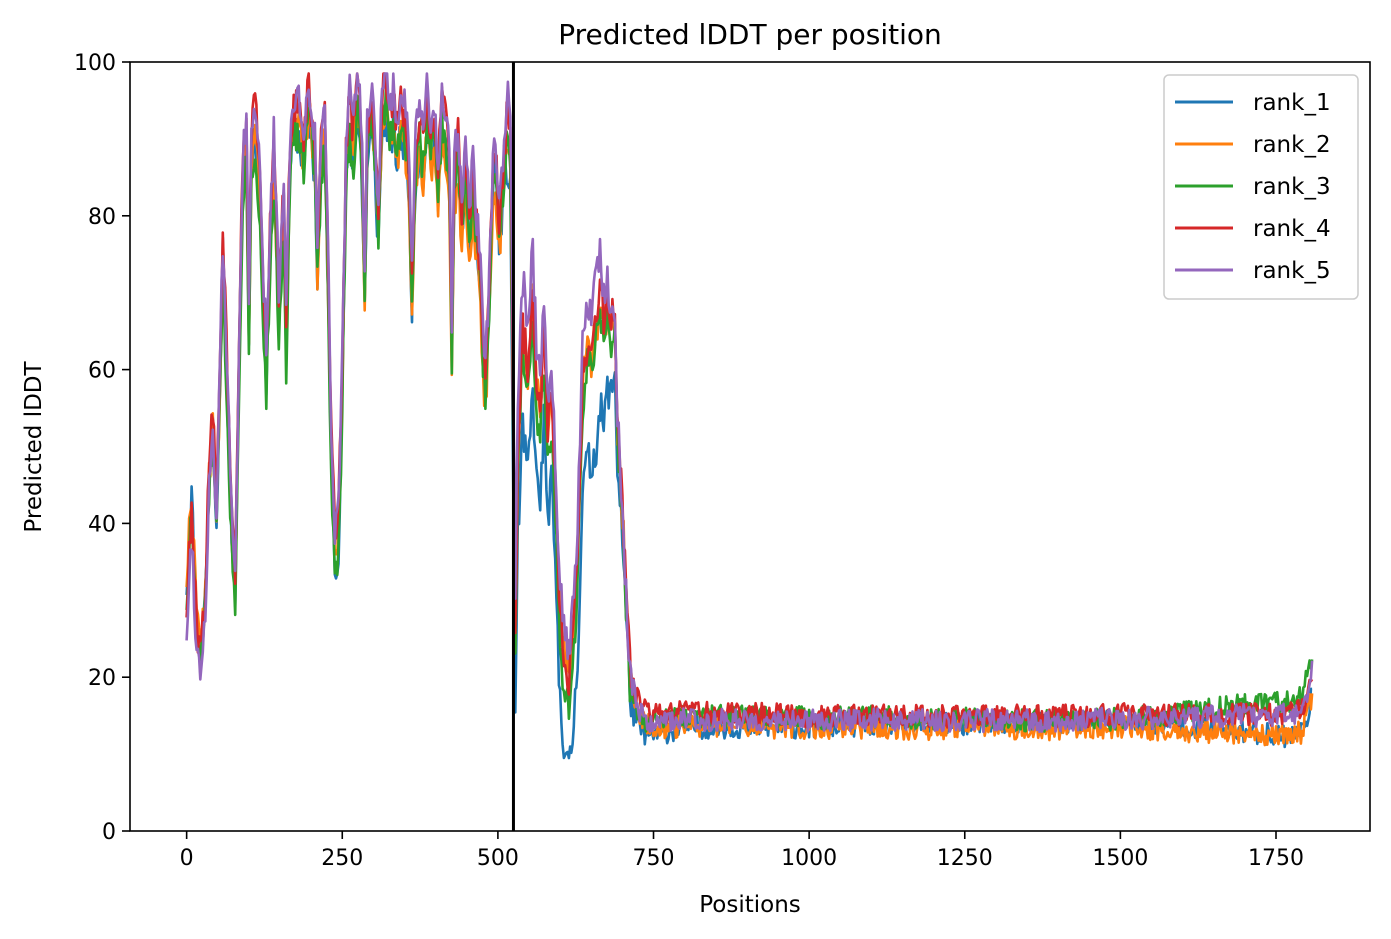 The width and height of the screenshot is (1391, 939). I want to click on y-tick-label: 20, so click(102, 678).